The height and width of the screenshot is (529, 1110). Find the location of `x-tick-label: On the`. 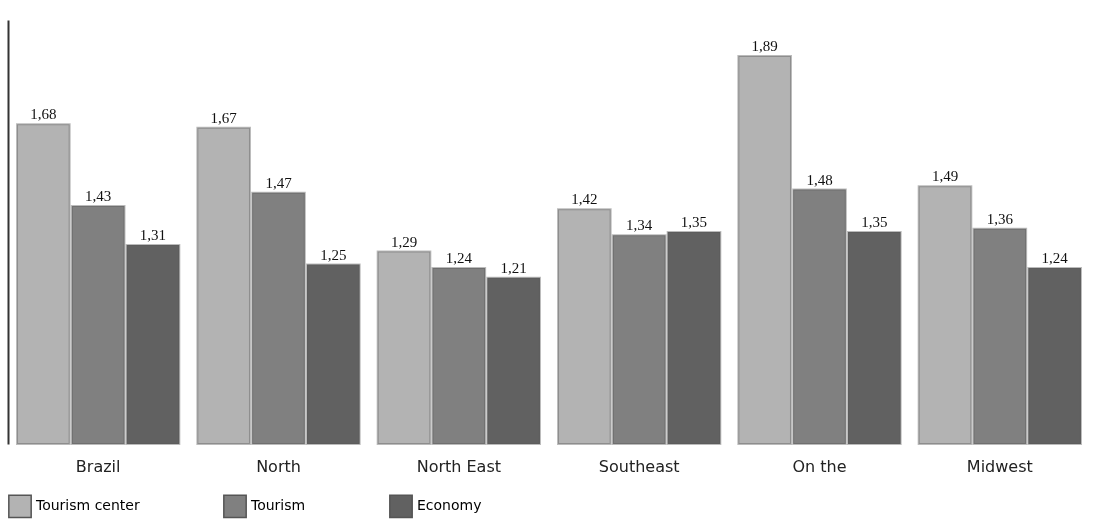

x-tick-label: On the is located at coordinates (819, 466).